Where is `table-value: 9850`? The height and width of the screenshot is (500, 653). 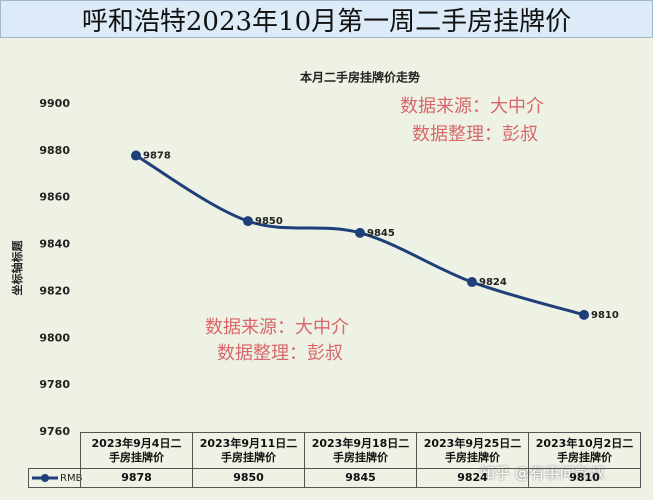
table-value: 9850 is located at coordinates (248, 478).